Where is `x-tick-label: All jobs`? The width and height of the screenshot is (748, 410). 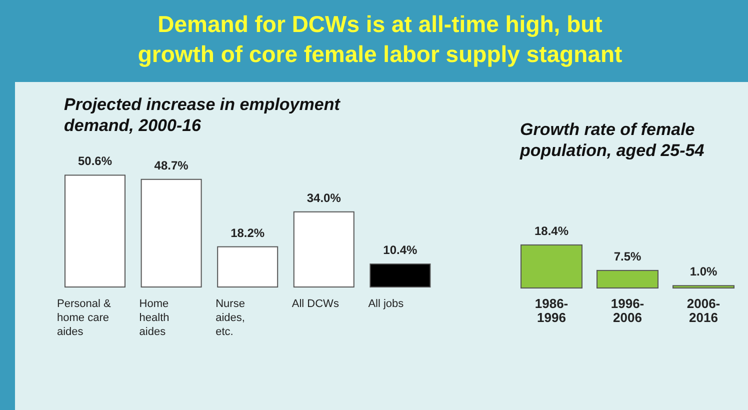
x-tick-label: All jobs is located at coordinates (386, 304).